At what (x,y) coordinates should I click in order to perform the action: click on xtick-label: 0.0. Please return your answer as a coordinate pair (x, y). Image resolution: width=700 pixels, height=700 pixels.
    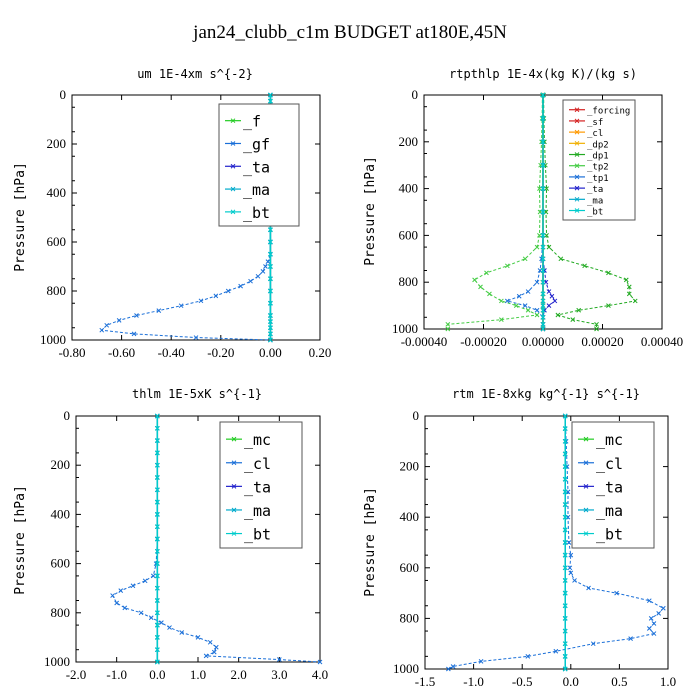
    Looking at the image, I should click on (157, 674).